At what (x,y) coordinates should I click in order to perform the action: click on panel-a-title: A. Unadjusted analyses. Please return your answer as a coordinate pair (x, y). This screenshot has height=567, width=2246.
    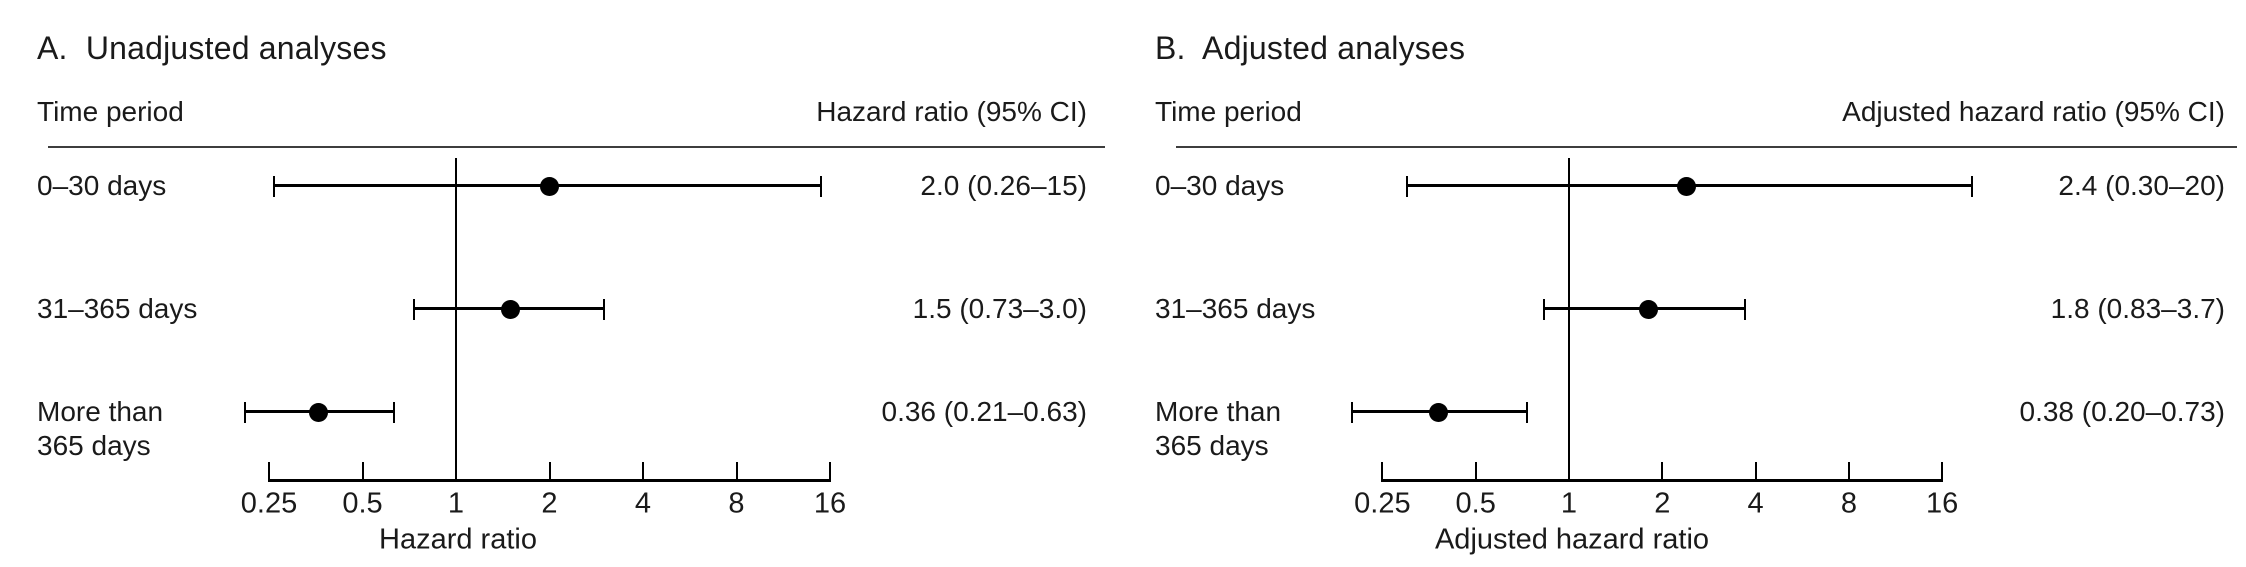
    Looking at the image, I should click on (212, 48).